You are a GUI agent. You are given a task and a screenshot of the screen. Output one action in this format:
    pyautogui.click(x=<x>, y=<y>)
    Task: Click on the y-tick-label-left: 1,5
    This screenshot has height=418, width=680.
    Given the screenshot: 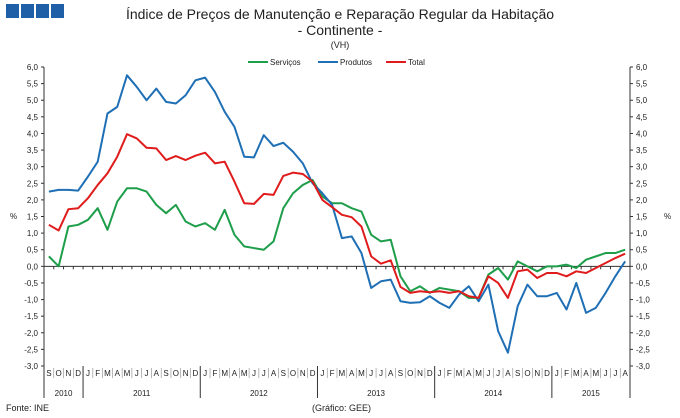 What is the action you would take?
    pyautogui.click(x=33, y=217)
    